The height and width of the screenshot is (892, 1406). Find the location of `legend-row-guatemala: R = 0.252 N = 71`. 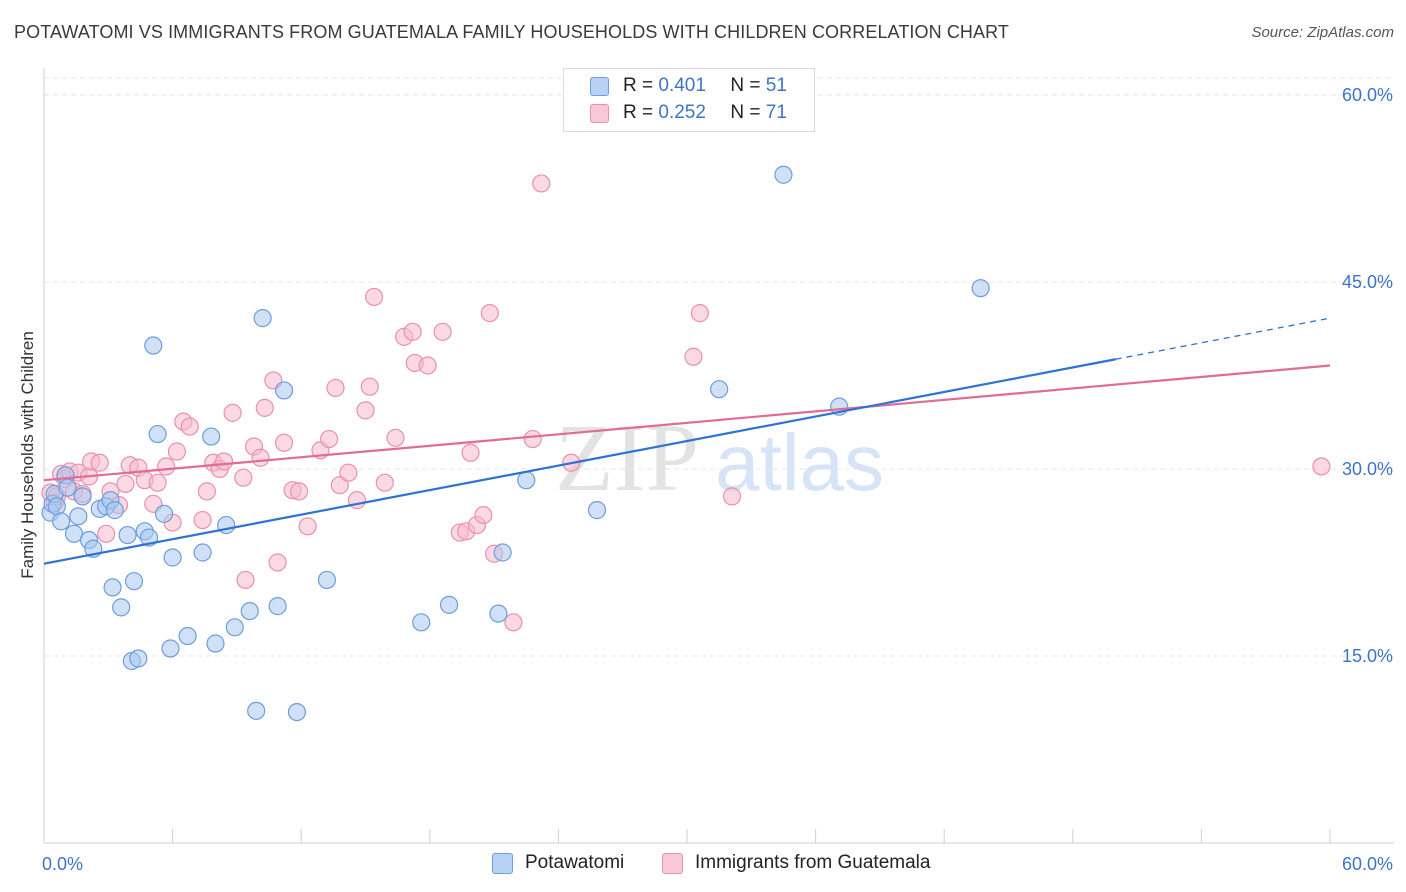

legend-row-guatemala: R = 0.252 N = 71 is located at coordinates (688, 113).